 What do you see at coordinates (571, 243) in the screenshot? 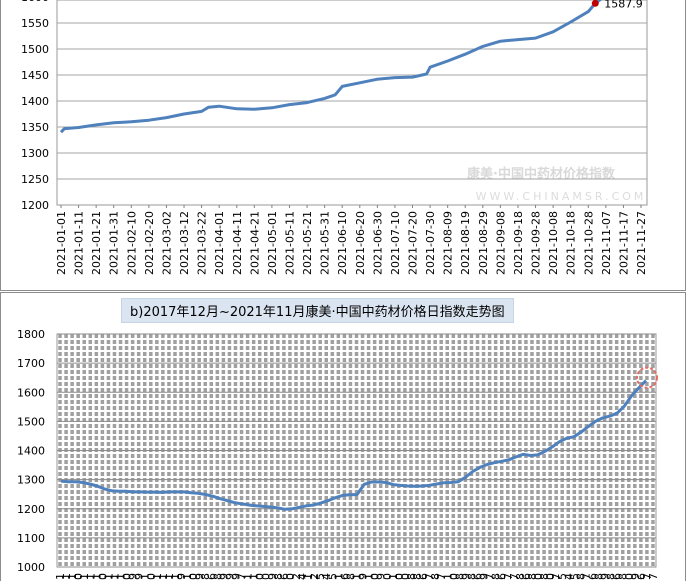
I see `chart-a-x-tick-label: 2021-10-18` at bounding box center [571, 243].